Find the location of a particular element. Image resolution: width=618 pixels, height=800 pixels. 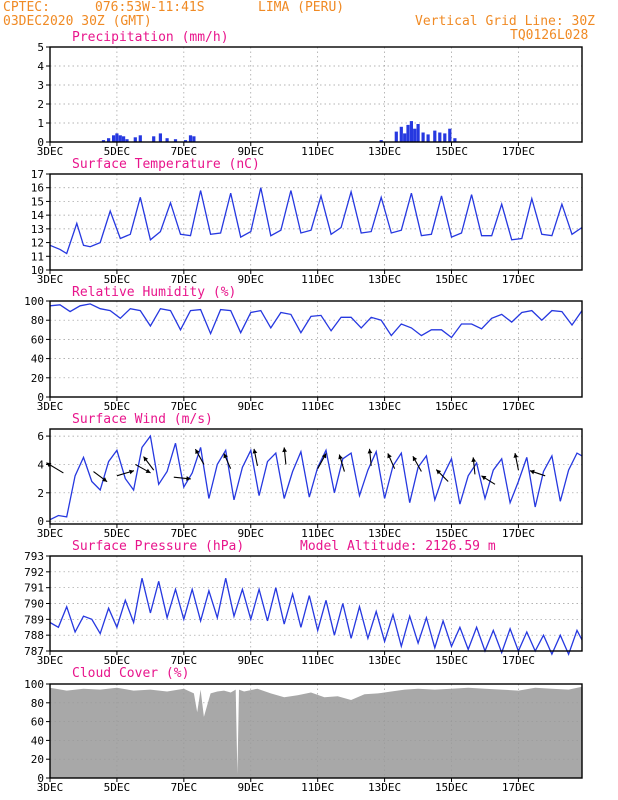

cloud-ytick-label: 100 is located at coordinates (34, 684).